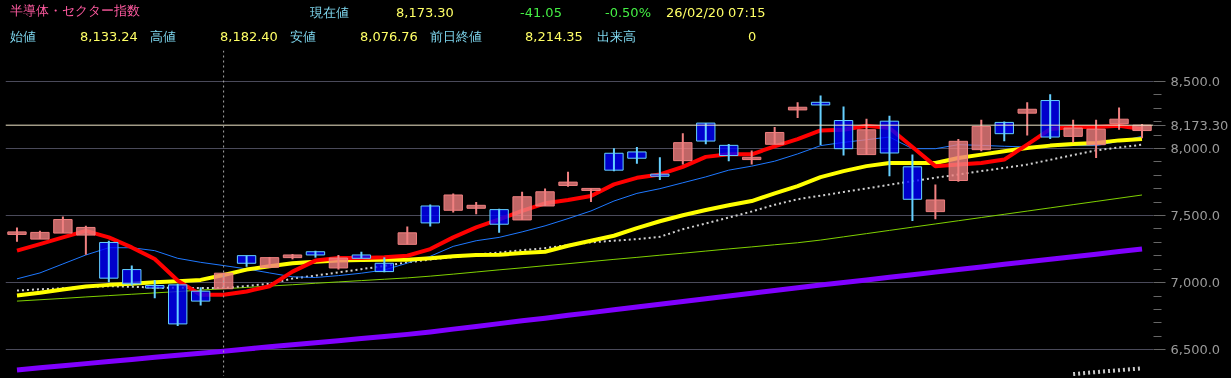  What do you see at coordinates (249, 37) in the screenshot?
I see `text: 8,182.40` at bounding box center [249, 37].